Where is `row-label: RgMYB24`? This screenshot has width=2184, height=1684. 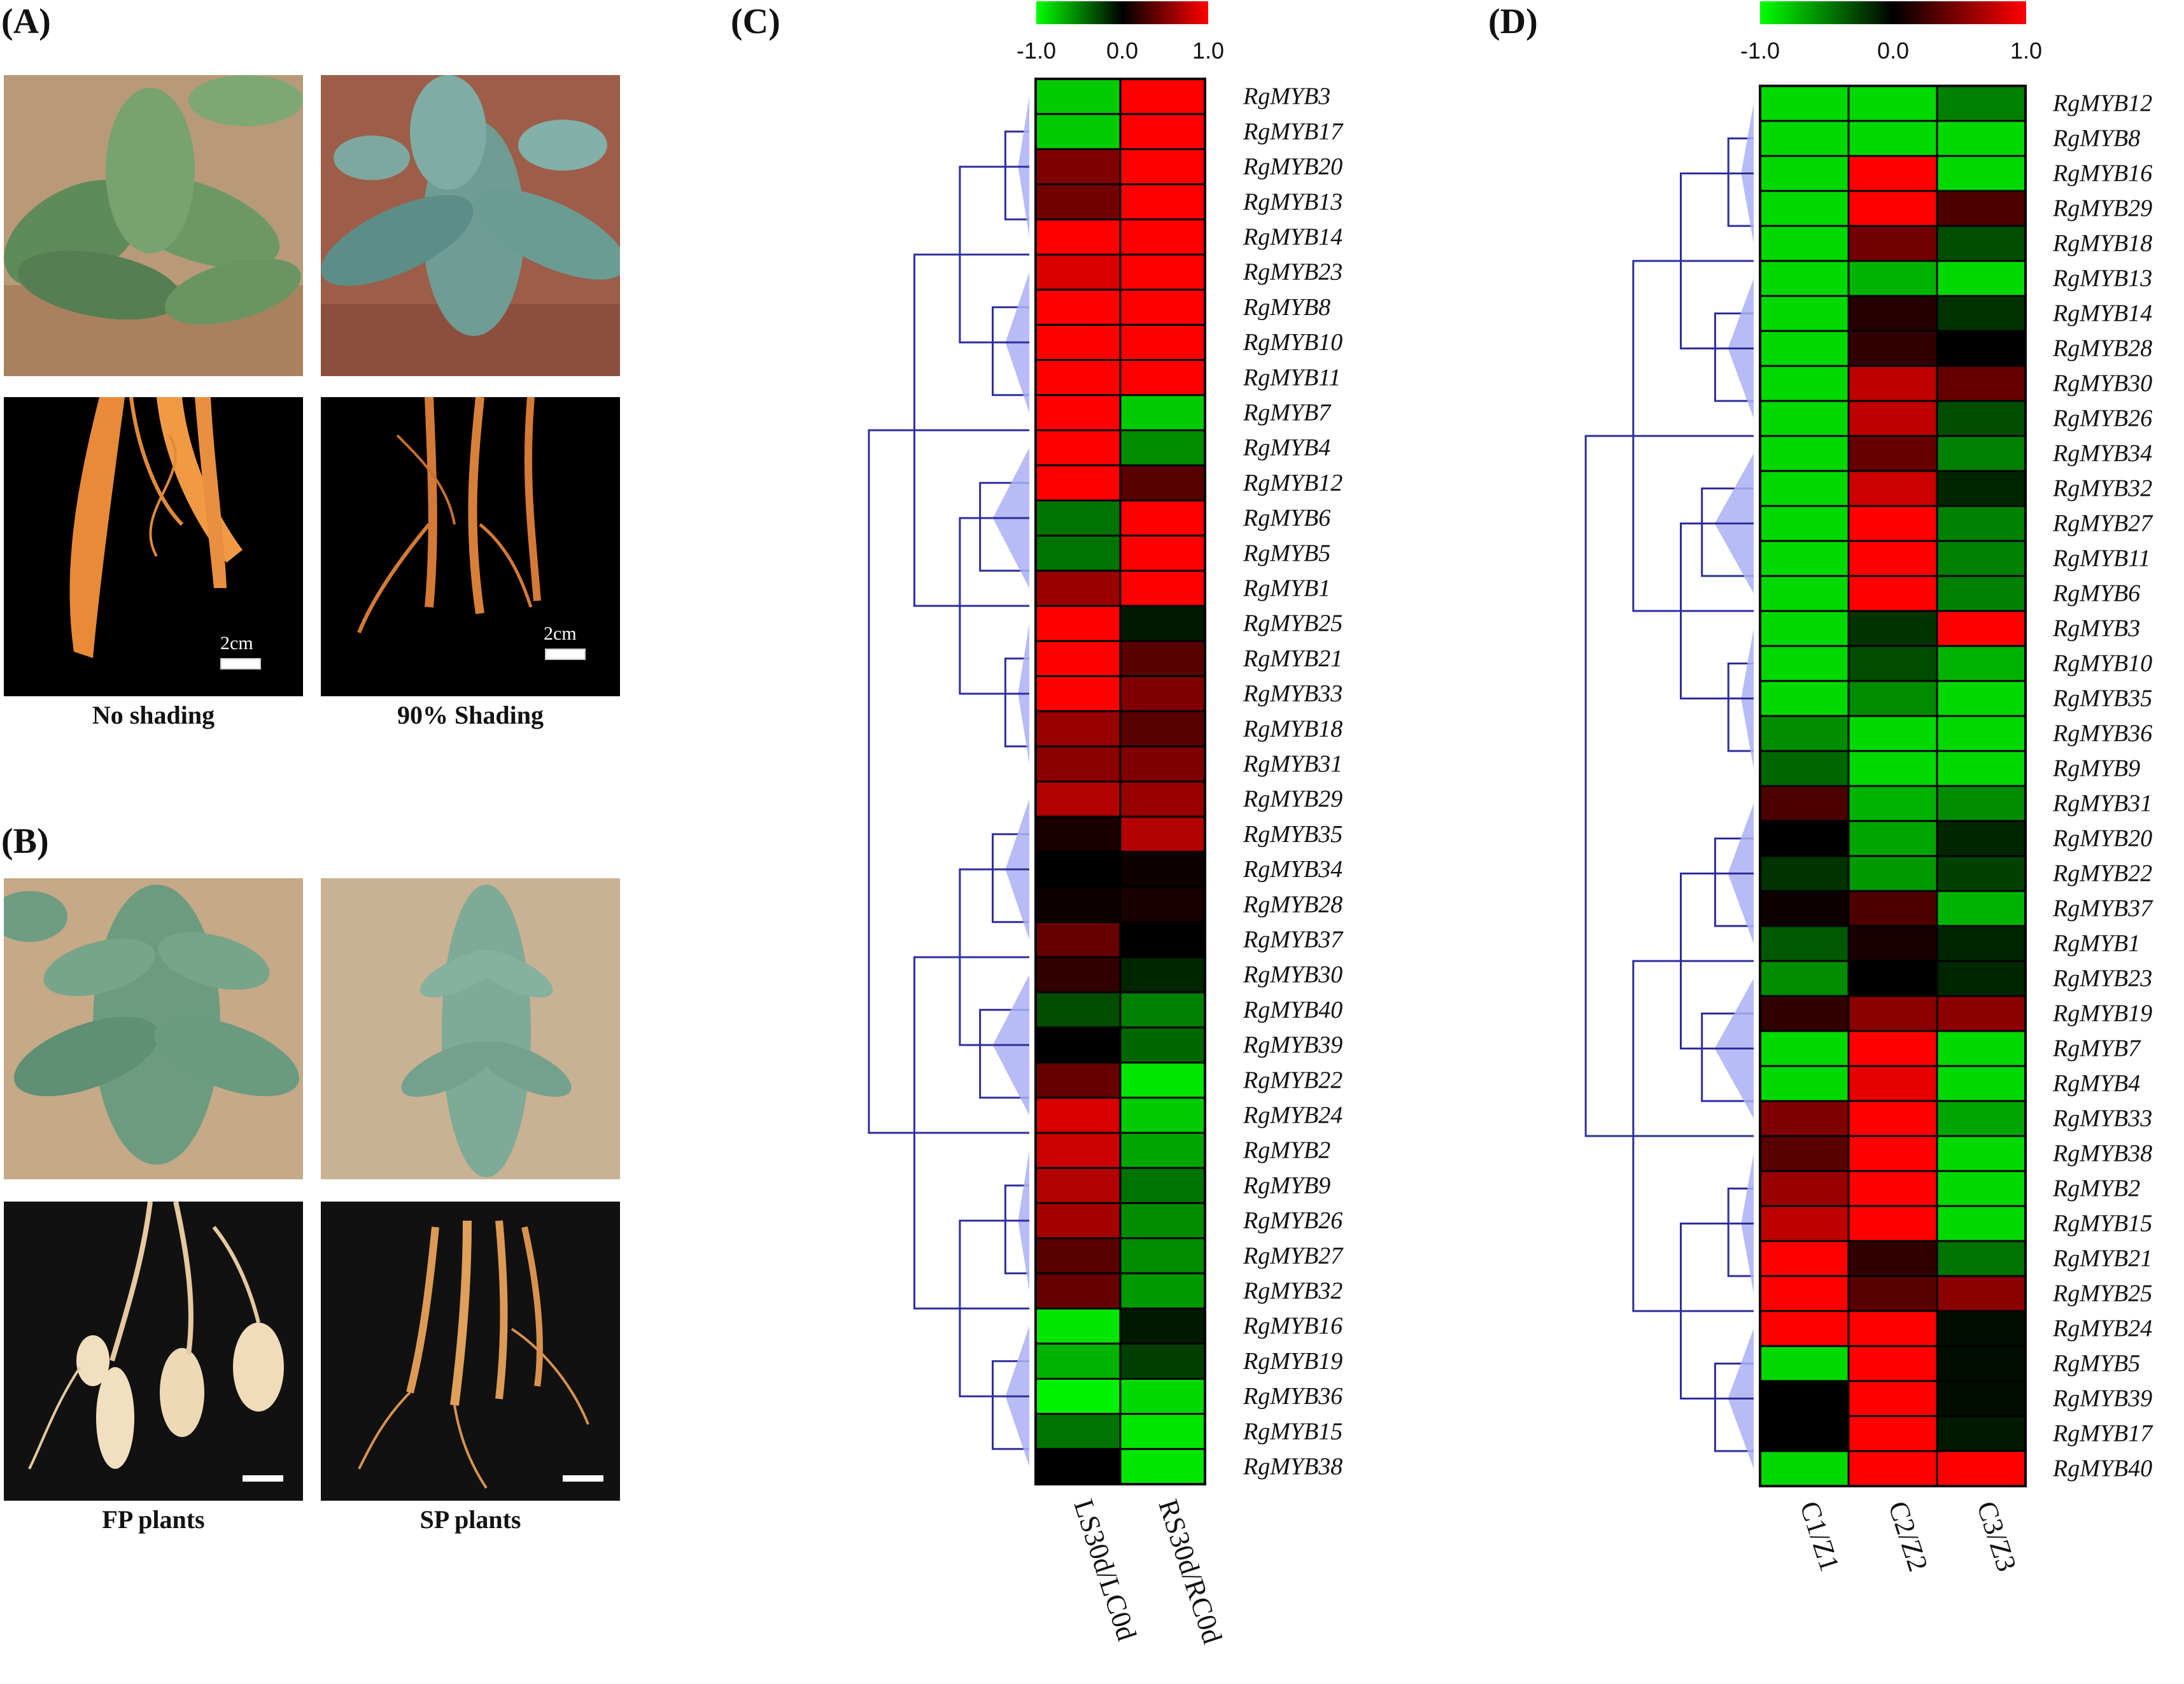 row-label: RgMYB24 is located at coordinates (1292, 1115).